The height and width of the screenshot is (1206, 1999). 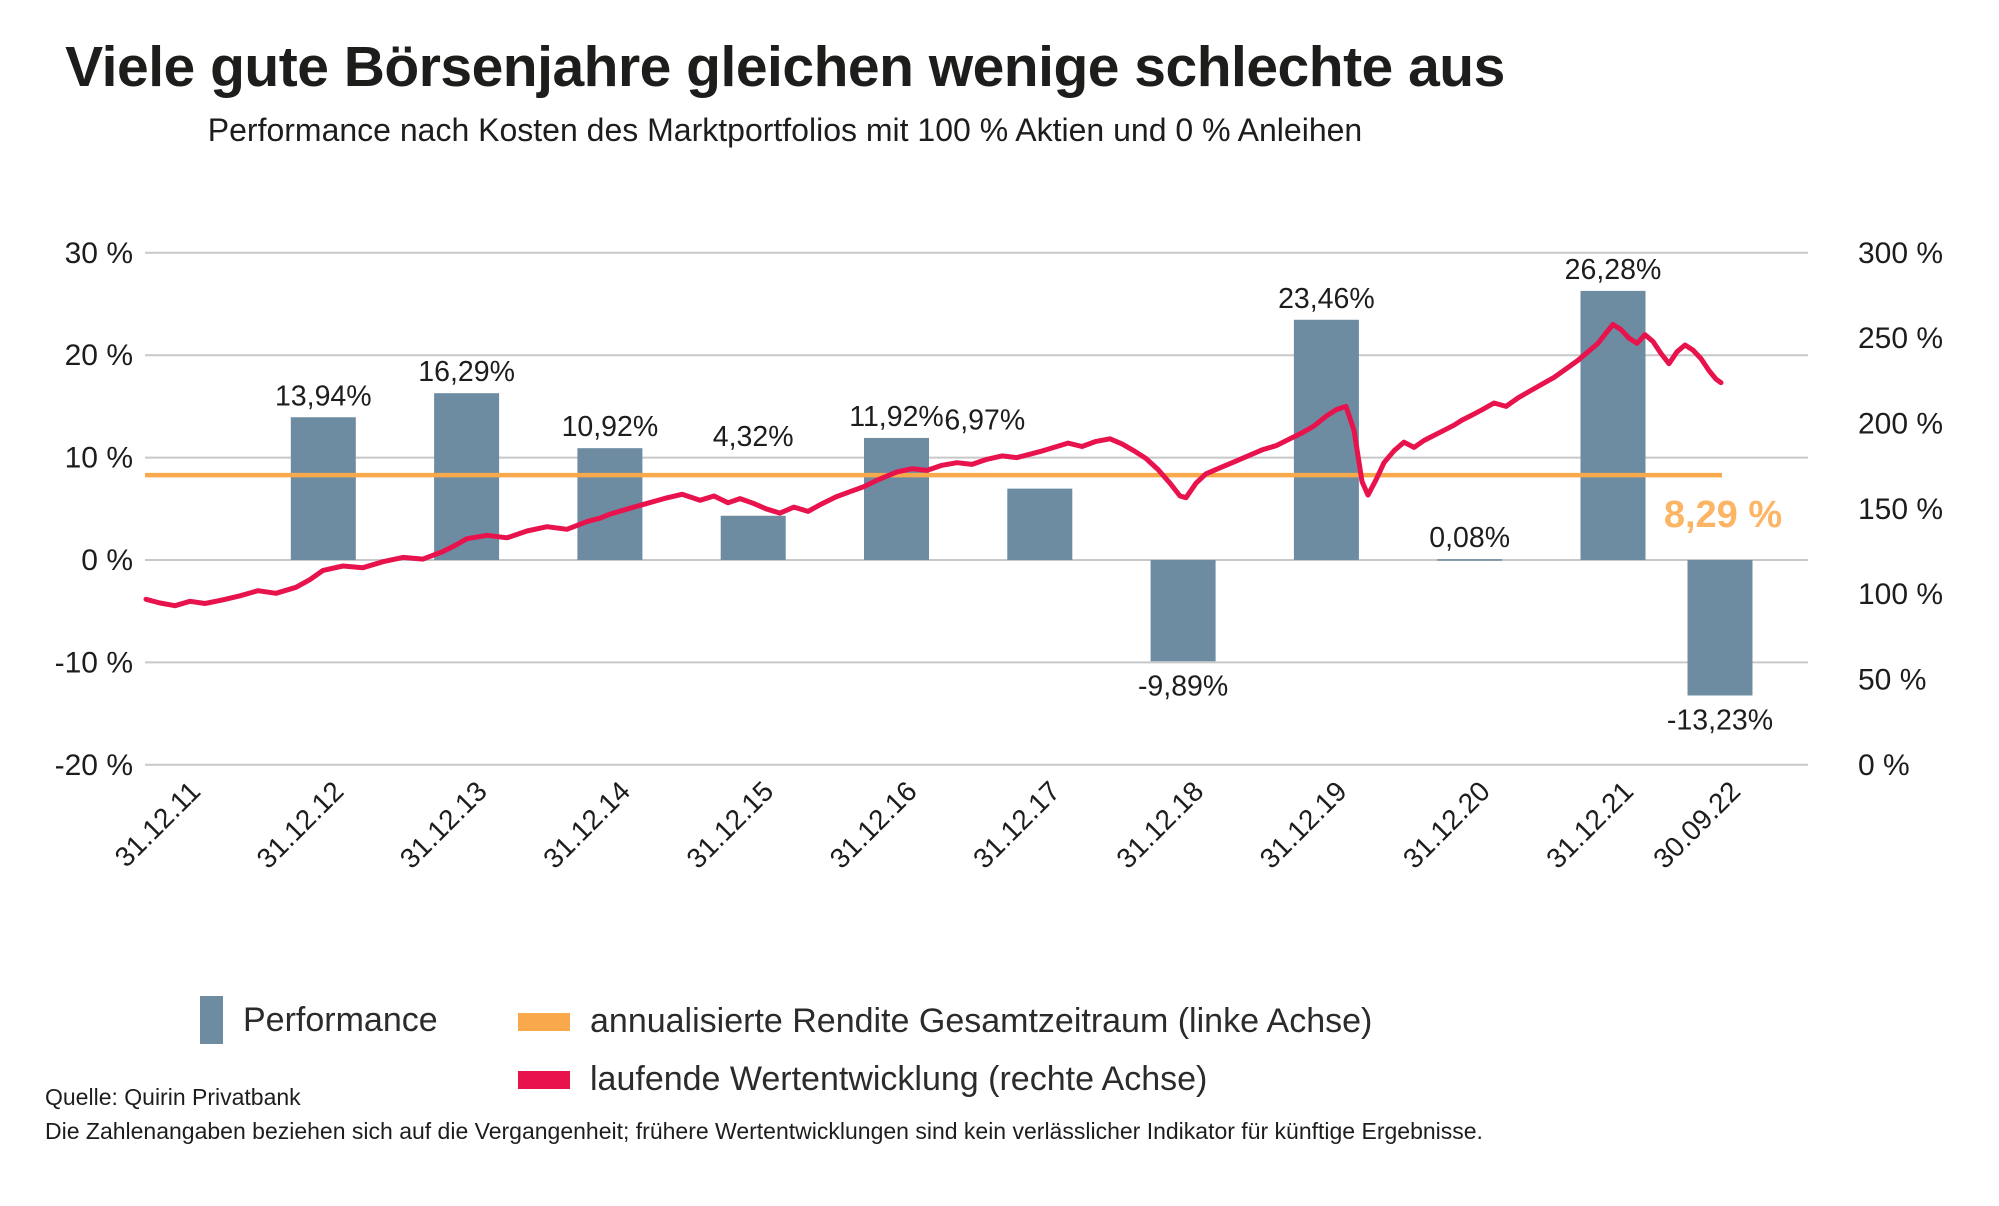 What do you see at coordinates (1900, 338) in the screenshot?
I see `right-axis-tick-label: 250 %` at bounding box center [1900, 338].